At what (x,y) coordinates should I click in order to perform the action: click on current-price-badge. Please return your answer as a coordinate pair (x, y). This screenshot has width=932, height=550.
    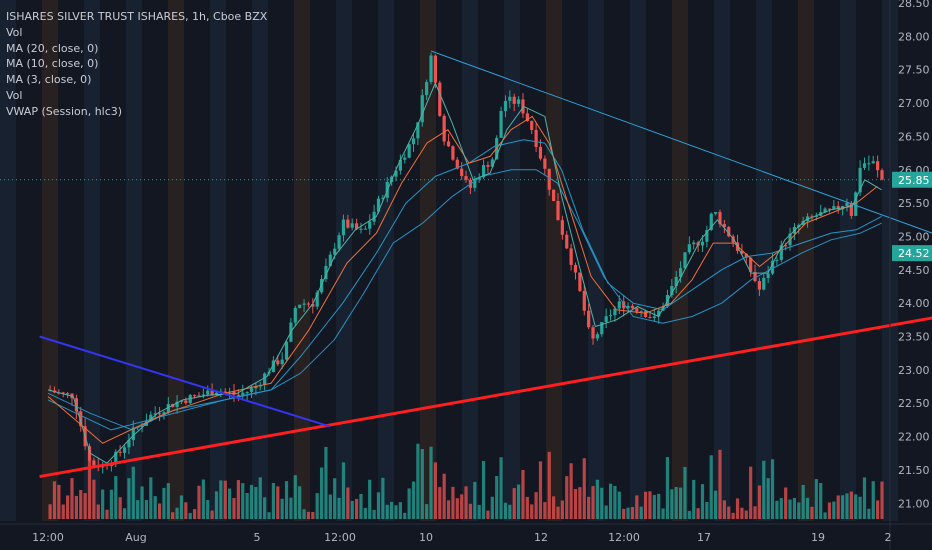
    Looking at the image, I should click on (912, 179).